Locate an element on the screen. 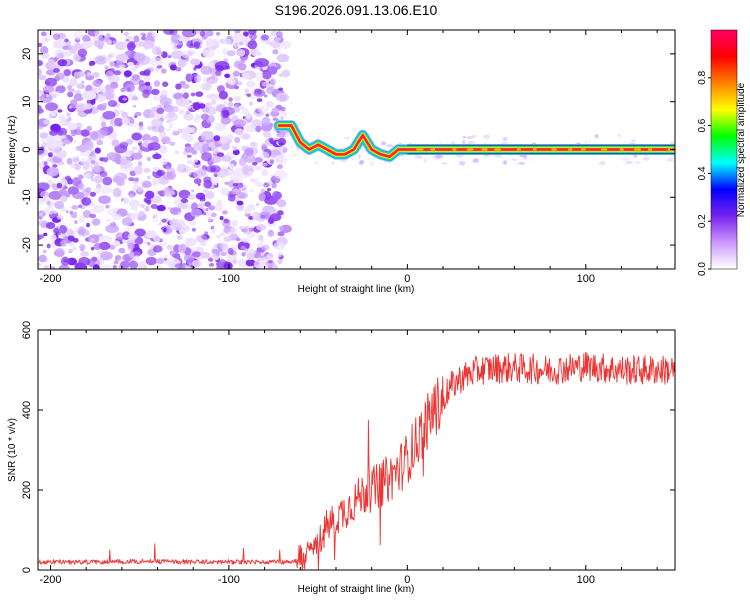  colorbar-tick-label: 0.6 is located at coordinates (702, 125).